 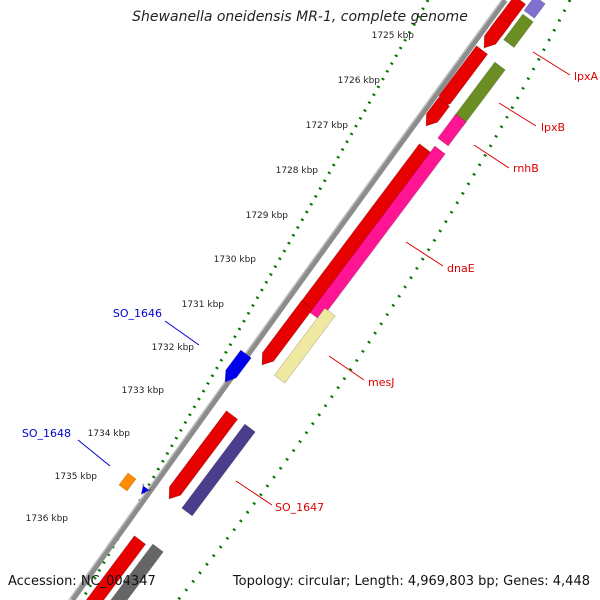 I want to click on gene-SO1647-reverse, so click(x=218, y=470).